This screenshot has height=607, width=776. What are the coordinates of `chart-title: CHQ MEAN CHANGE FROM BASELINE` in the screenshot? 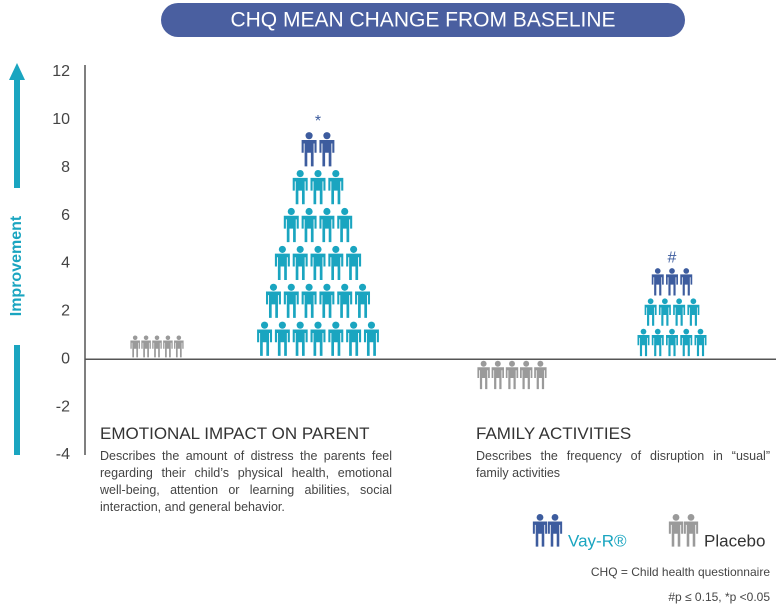 It's located at (422, 20).